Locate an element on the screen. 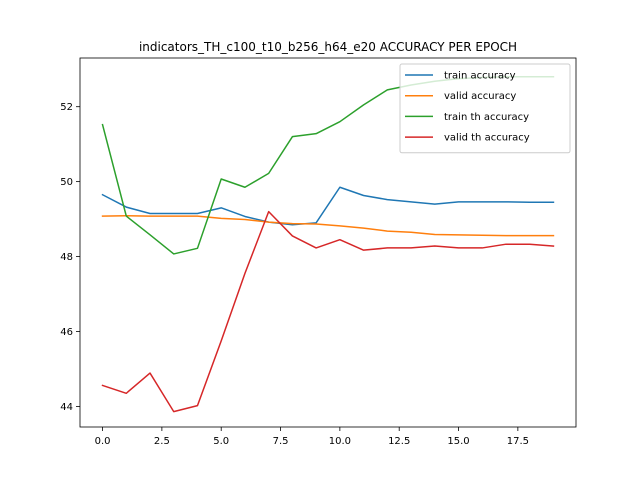 The width and height of the screenshot is (640, 480). y-tick-label: 50 is located at coordinates (66, 182).